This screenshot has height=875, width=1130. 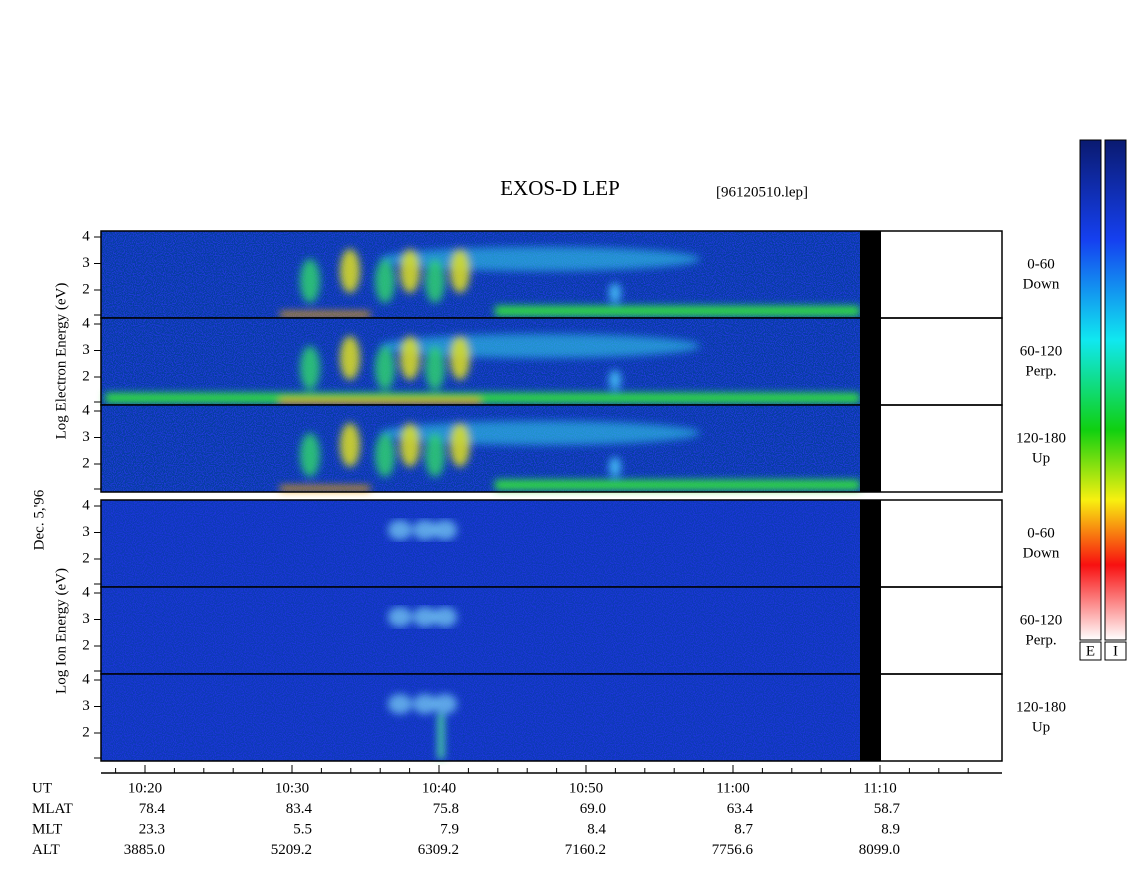 What do you see at coordinates (292, 788) in the screenshot?
I see `time-tick-label: 10:30` at bounding box center [292, 788].